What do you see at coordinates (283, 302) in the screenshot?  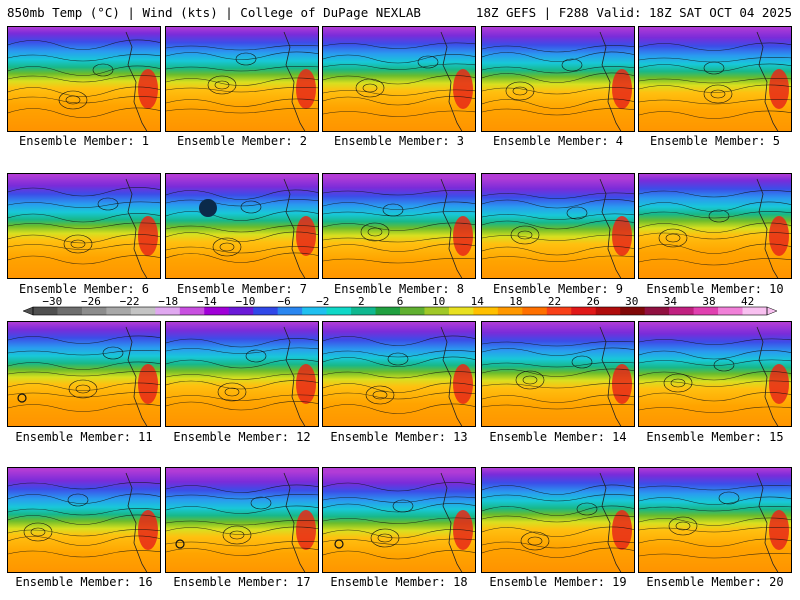 I see `colorbar-tick-label: −6` at bounding box center [283, 302].